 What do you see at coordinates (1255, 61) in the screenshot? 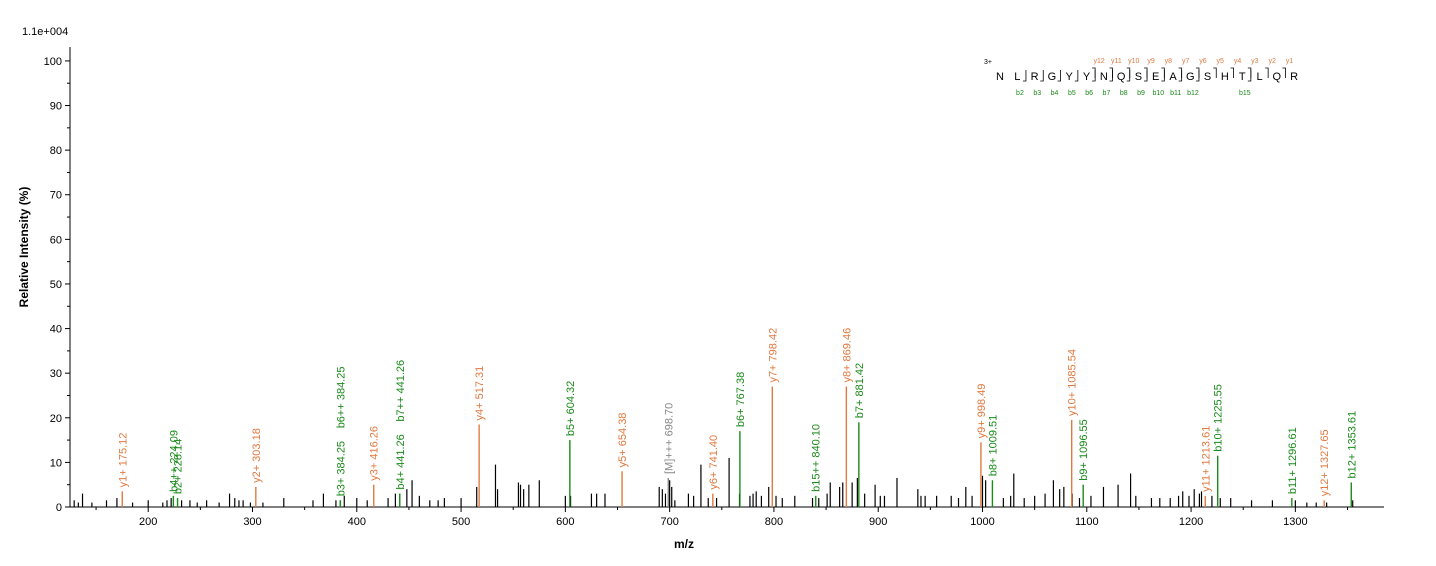
I see `y-ion-label: y3` at bounding box center [1255, 61].